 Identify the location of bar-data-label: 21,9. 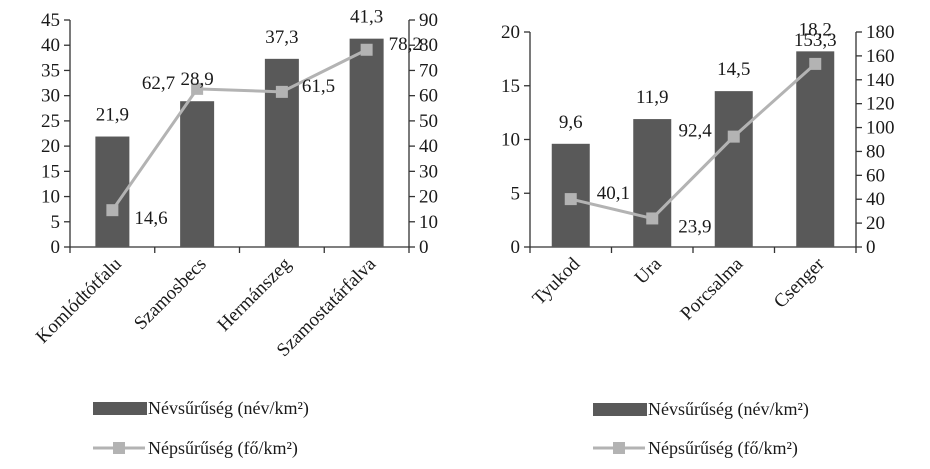
(112, 115).